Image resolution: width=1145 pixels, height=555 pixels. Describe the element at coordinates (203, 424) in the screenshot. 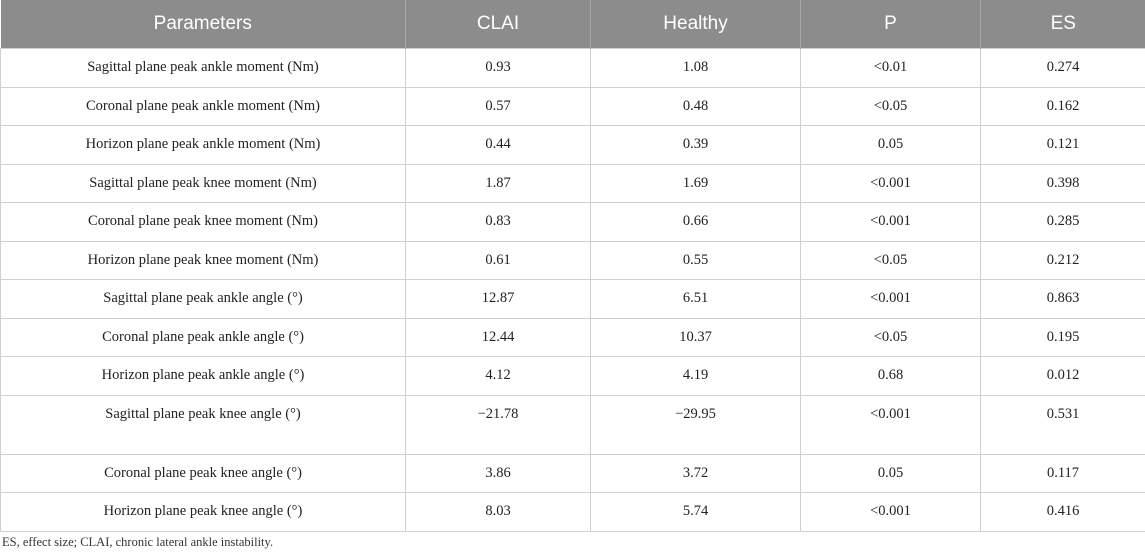

I see `cell-parameter: Sagittal plane peak knee angle (°)` at that location.